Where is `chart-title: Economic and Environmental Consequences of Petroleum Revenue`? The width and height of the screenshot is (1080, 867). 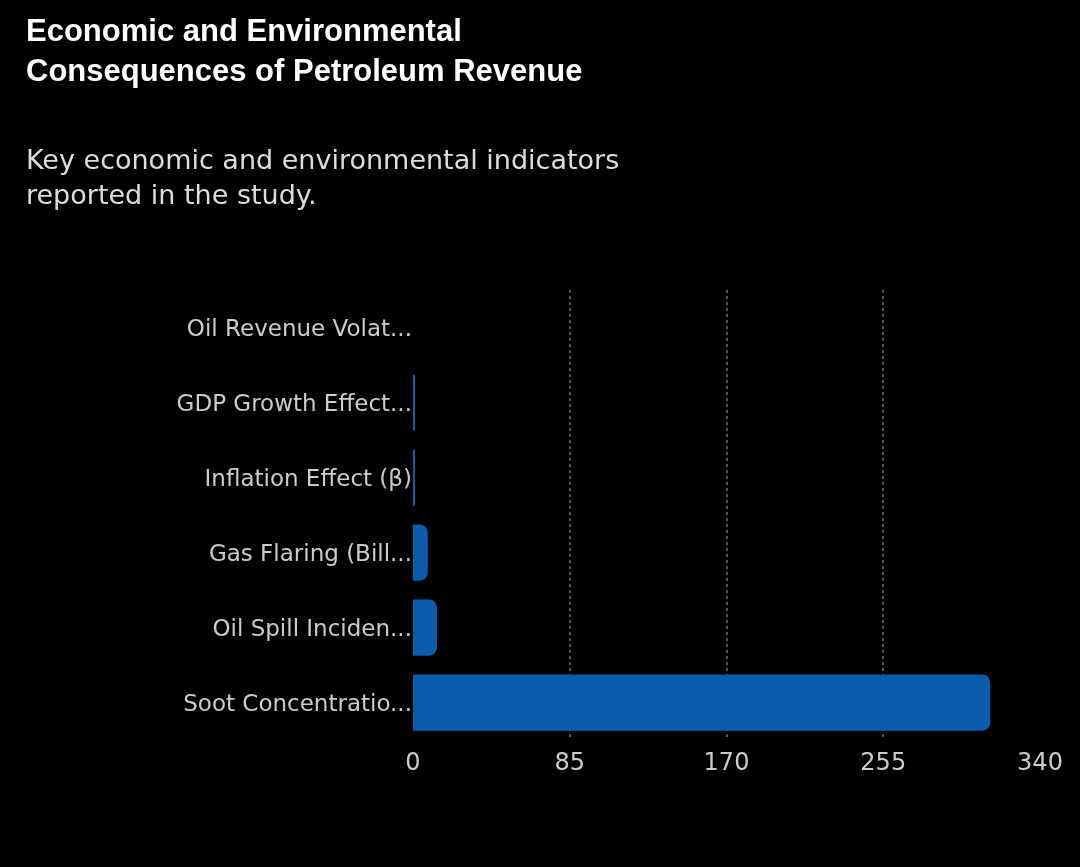
chart-title: Economic and Environmental Consequences of Petroleum Revenue is located at coordinates (304, 51).